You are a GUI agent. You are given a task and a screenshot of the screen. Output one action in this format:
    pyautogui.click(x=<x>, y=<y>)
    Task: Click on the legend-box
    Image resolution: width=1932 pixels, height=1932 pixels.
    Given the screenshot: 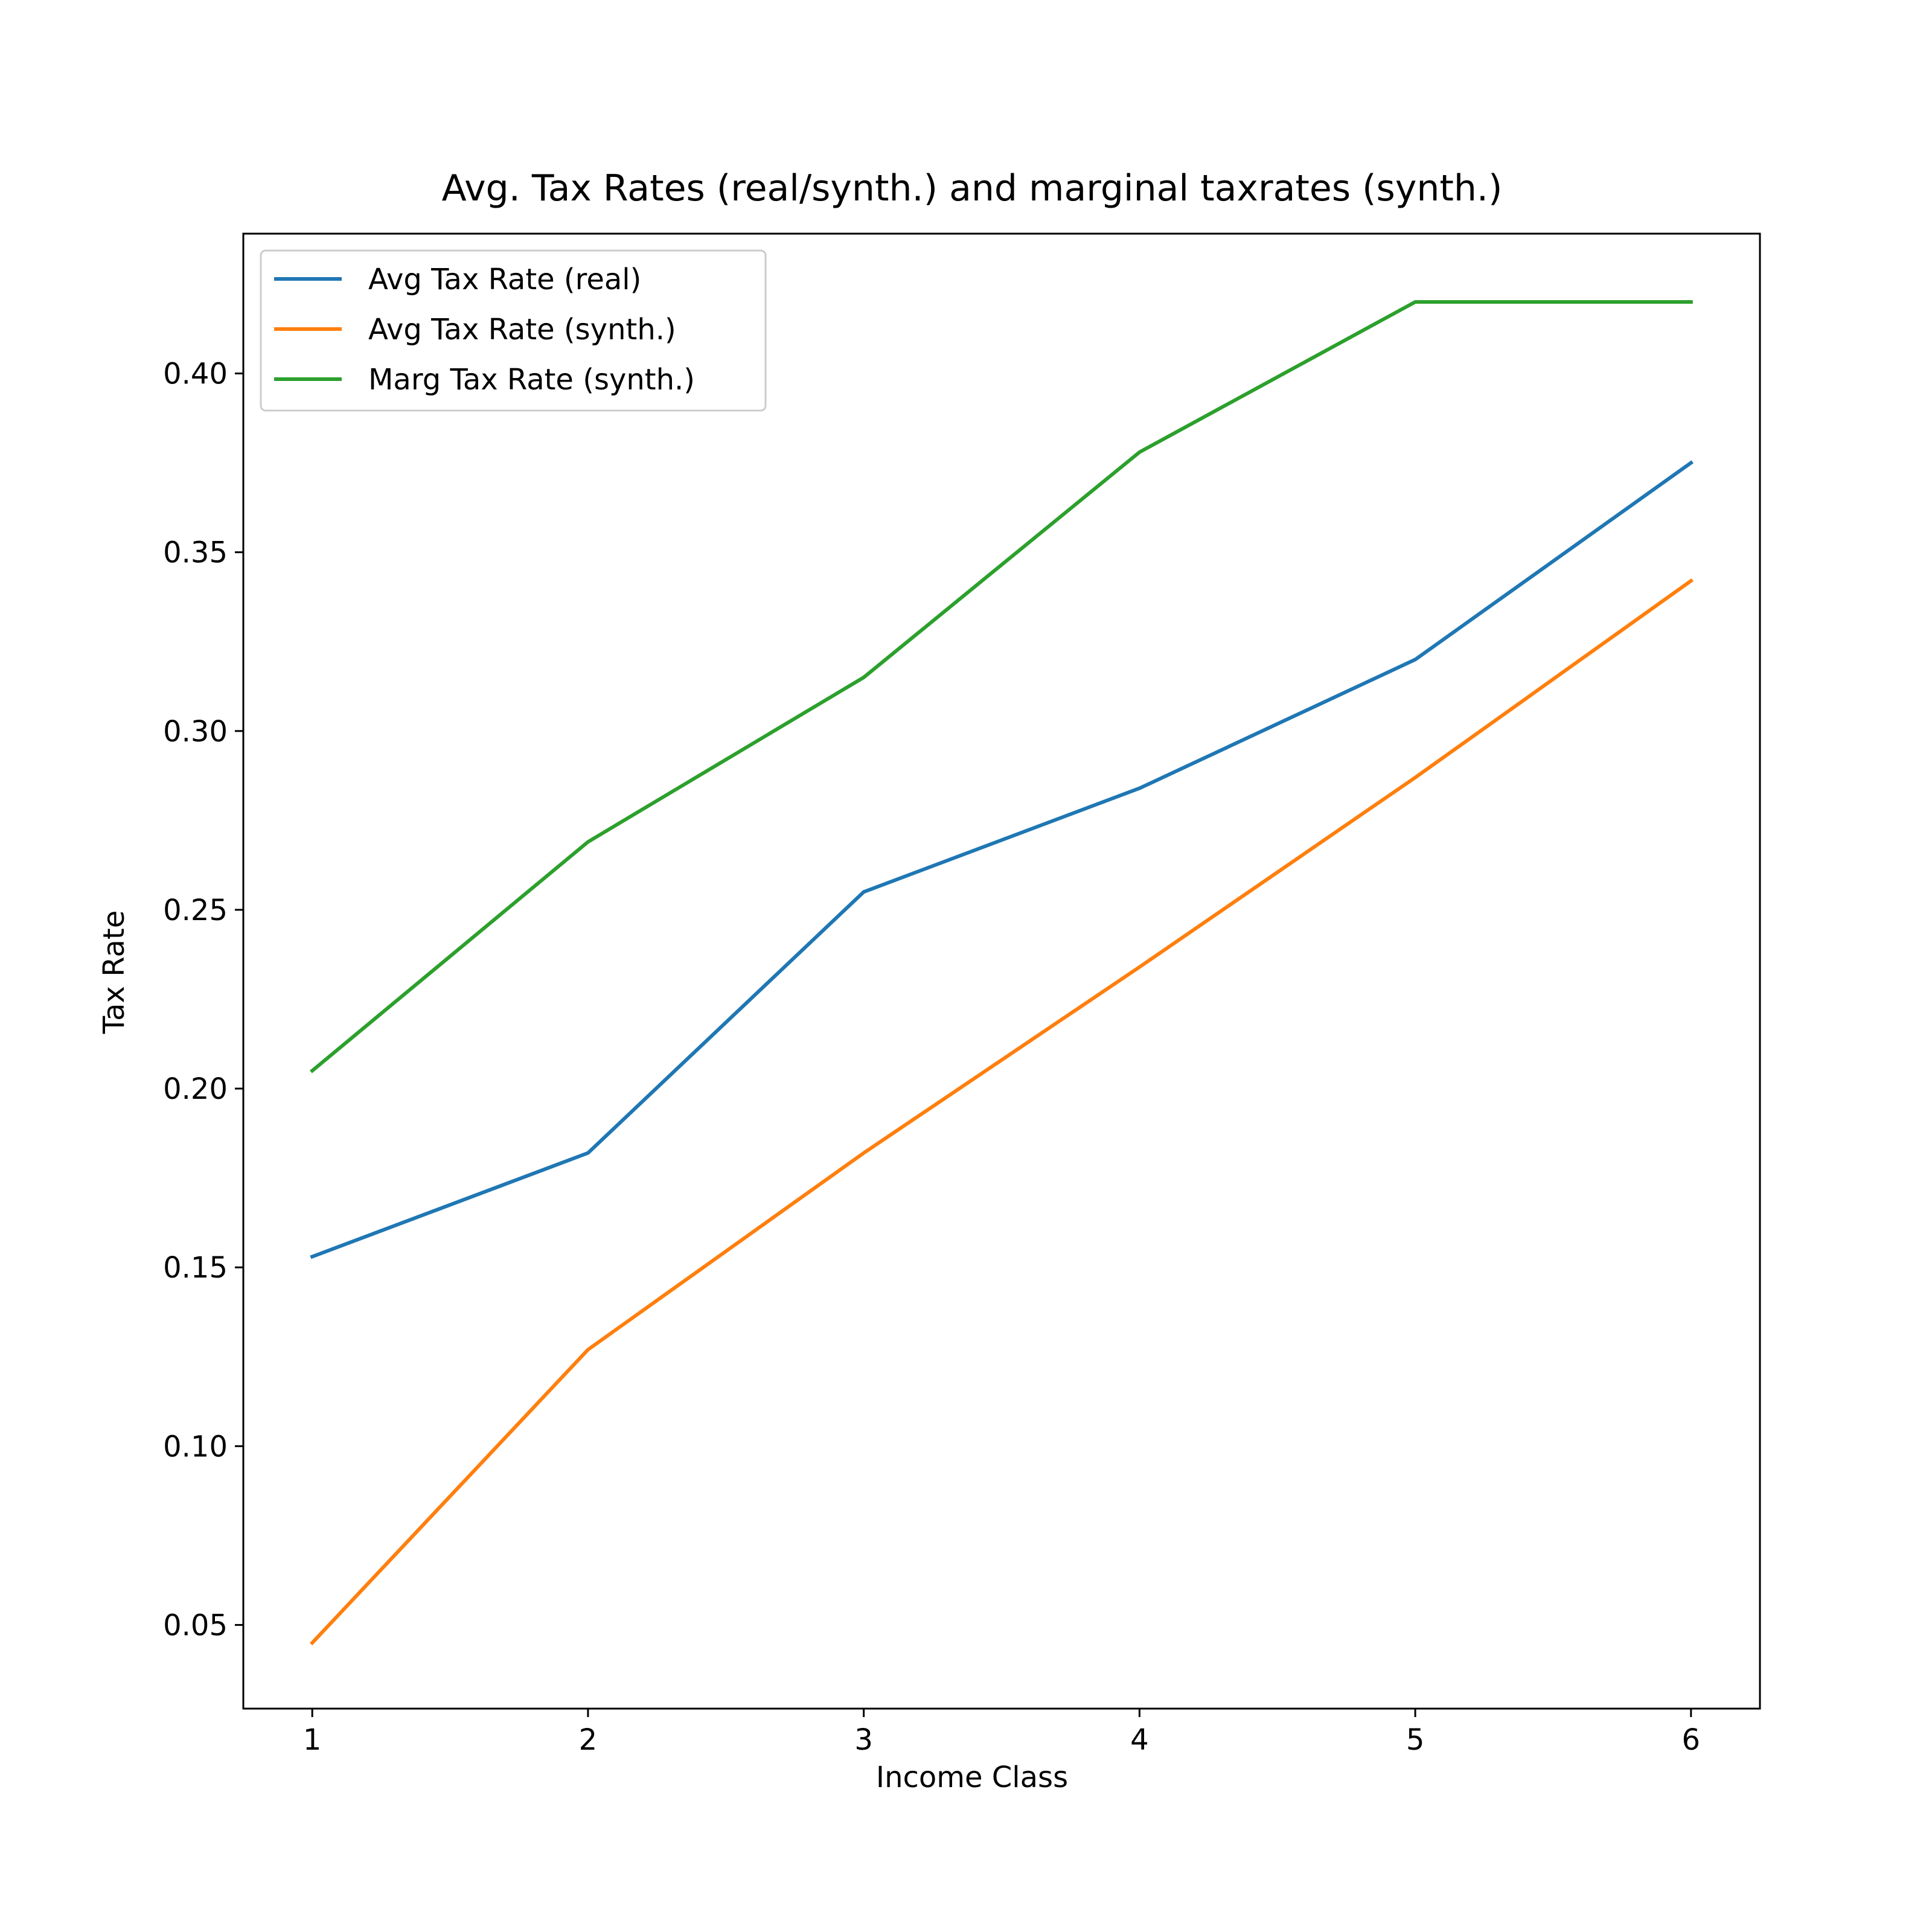 What is the action you would take?
    pyautogui.click(x=513, y=331)
    